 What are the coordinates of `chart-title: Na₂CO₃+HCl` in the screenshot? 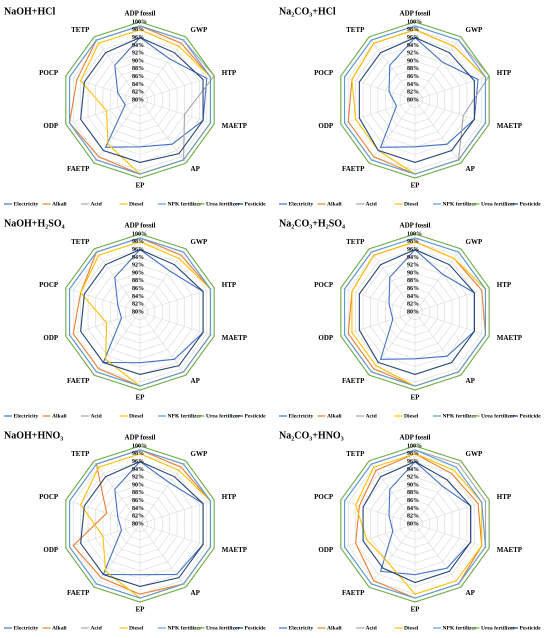 It's located at (307, 11).